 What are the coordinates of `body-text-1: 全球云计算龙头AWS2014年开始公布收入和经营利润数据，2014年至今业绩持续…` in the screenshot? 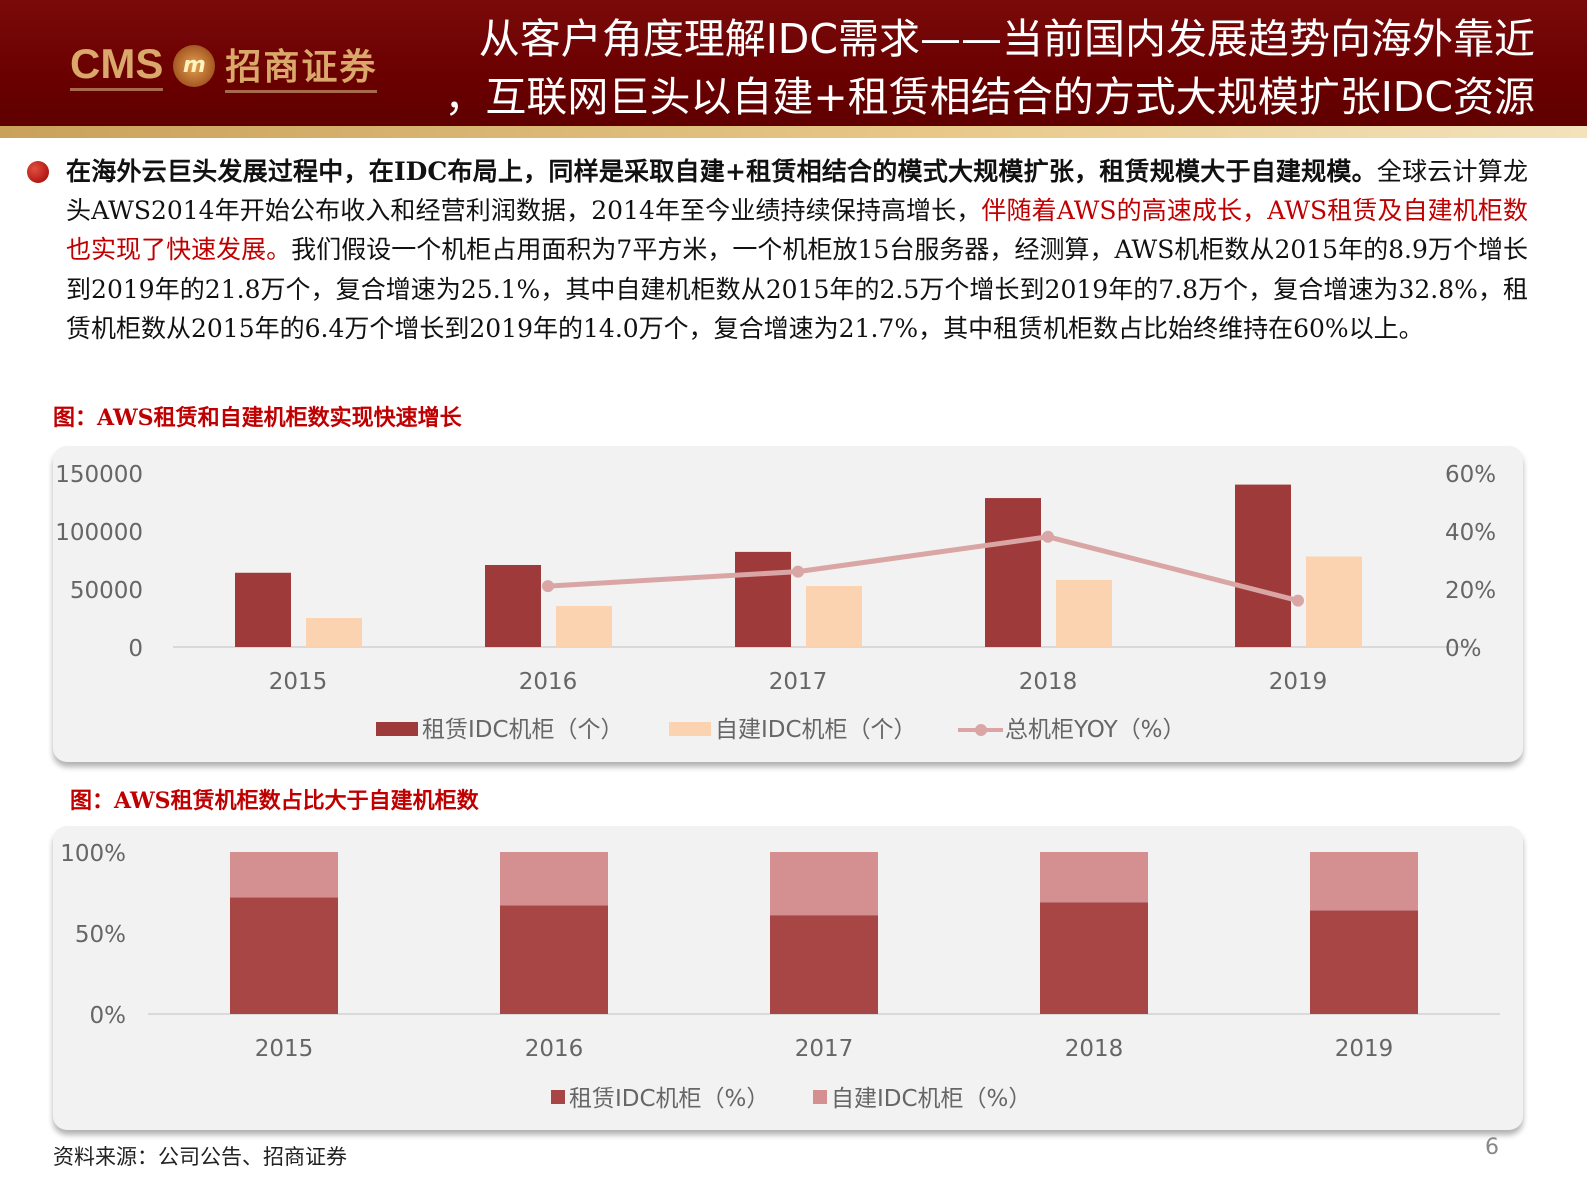 It's located at (797, 191).